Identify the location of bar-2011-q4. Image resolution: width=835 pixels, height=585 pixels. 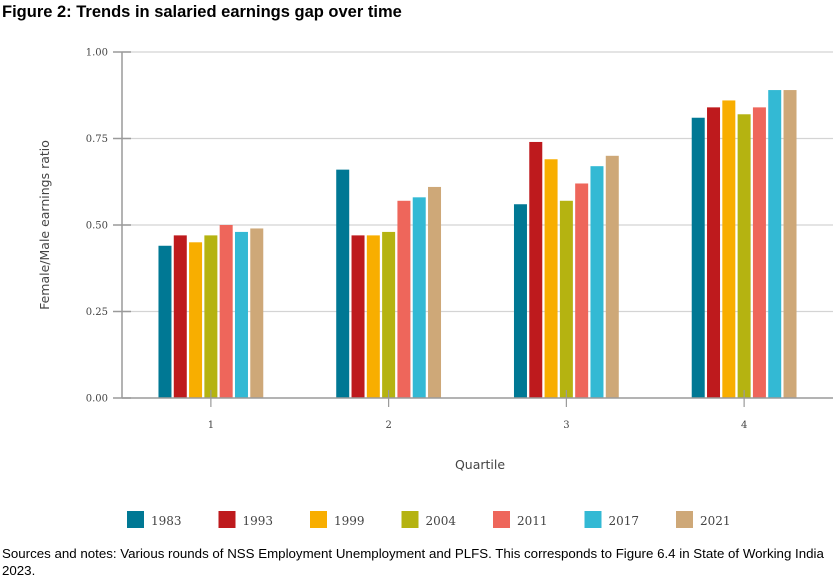
(759, 253).